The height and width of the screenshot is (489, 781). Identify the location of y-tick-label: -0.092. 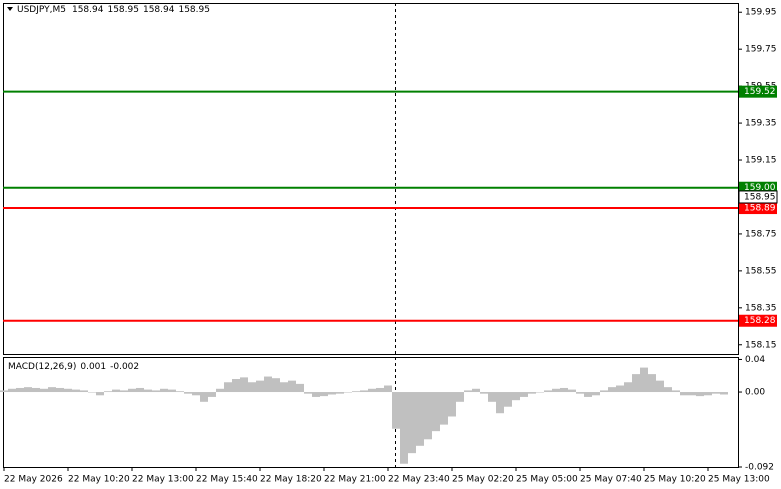
(759, 468).